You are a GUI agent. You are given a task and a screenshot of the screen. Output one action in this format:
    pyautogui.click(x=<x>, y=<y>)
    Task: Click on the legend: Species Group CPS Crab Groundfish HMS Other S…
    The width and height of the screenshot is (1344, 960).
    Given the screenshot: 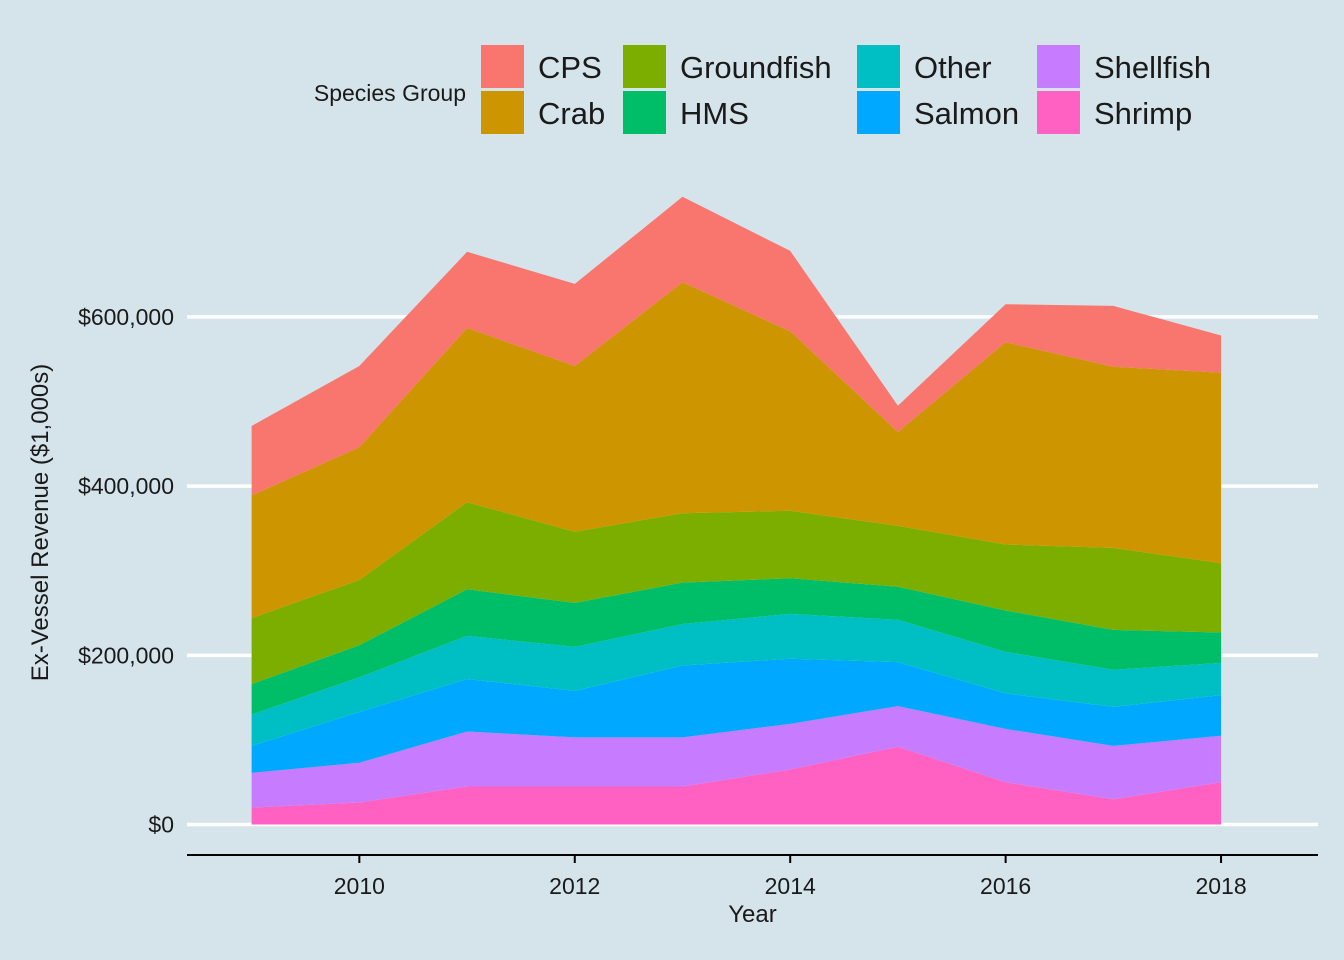 What is the action you would take?
    pyautogui.click(x=762, y=89)
    